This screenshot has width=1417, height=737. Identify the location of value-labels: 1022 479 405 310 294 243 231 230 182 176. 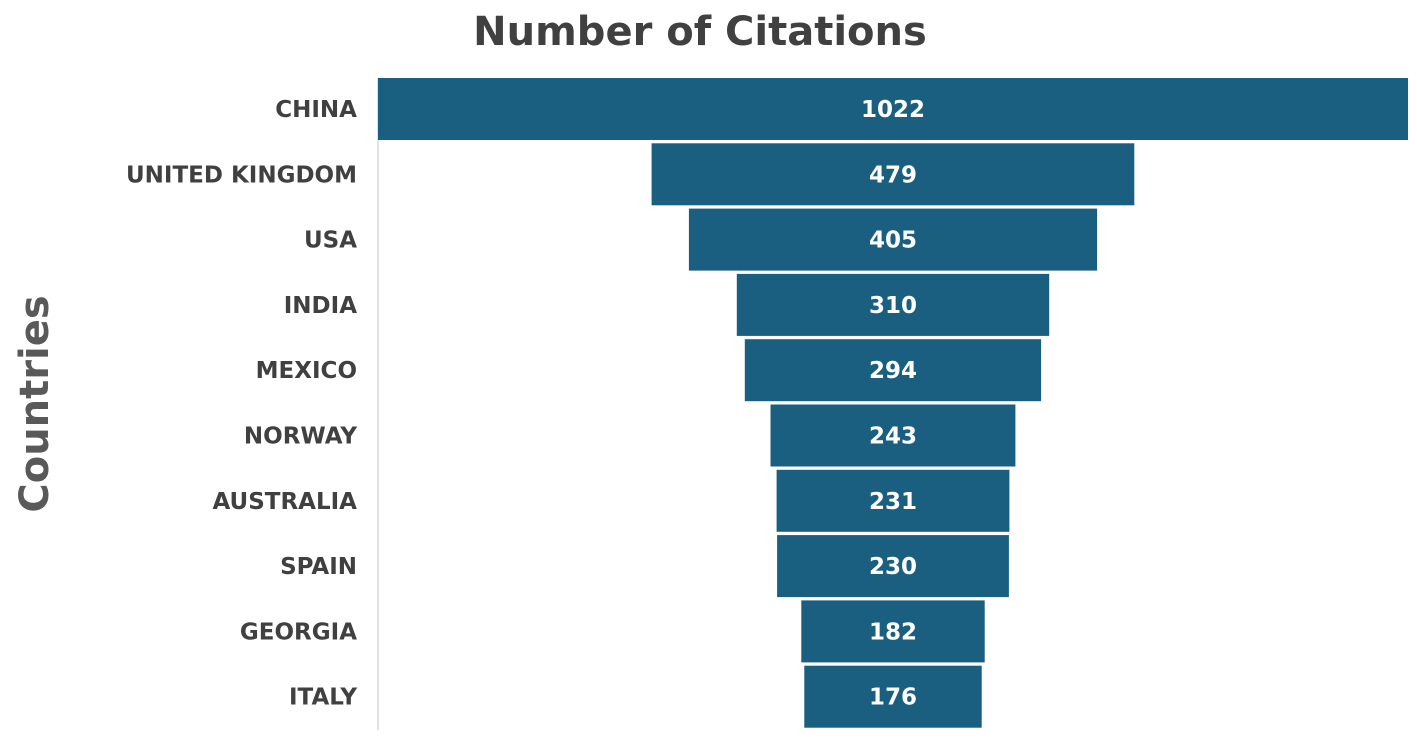
(893, 404).